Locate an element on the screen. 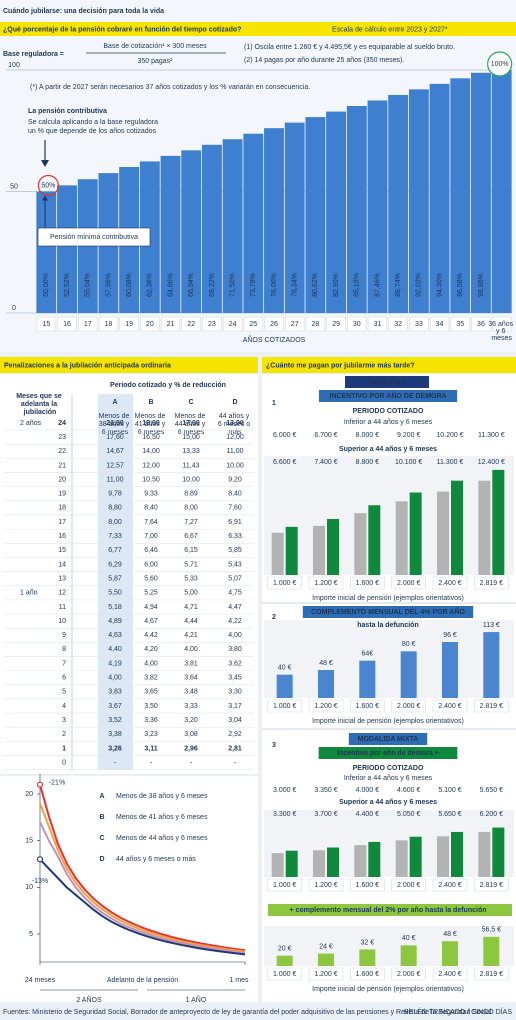 The height and width of the screenshot is (1020, 516). chart-subtitle: hasta la defunción is located at coordinates (387, 625).